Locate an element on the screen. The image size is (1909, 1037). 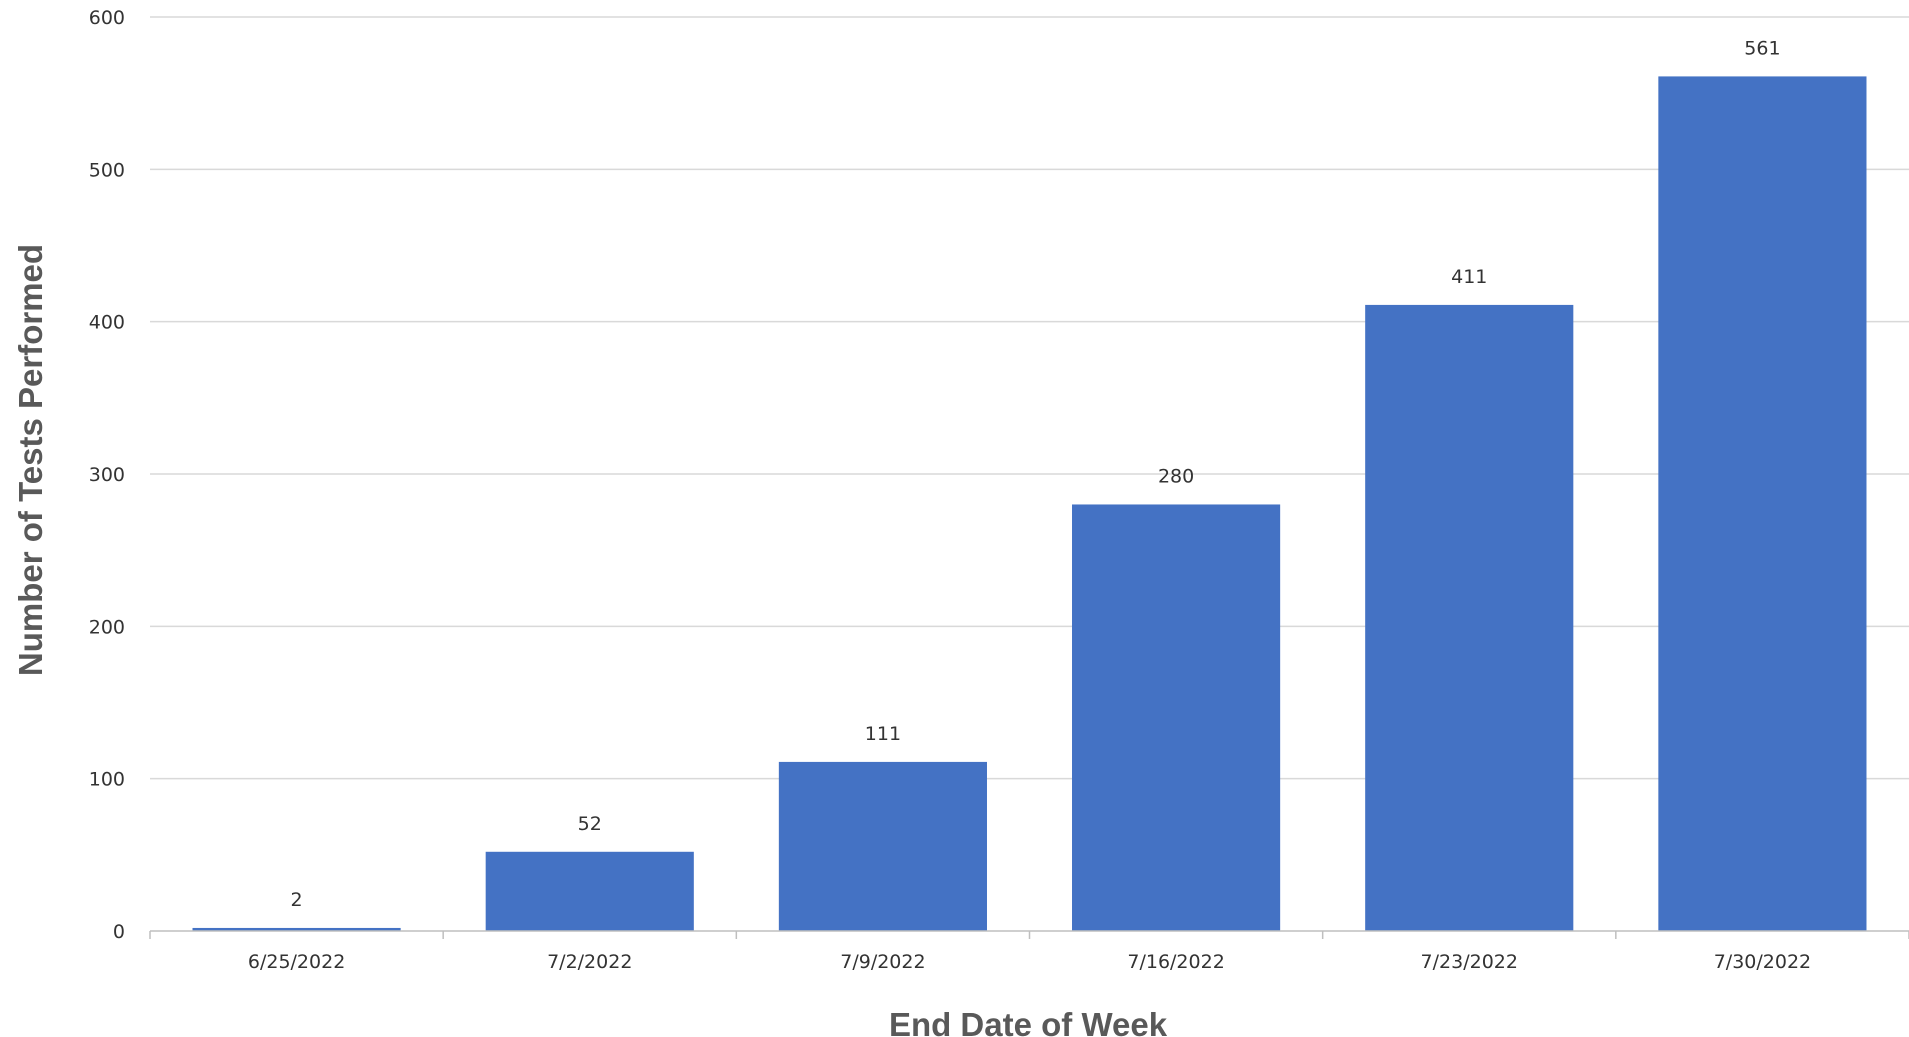
x-tick-label: 7/2/2022 is located at coordinates (589, 962).